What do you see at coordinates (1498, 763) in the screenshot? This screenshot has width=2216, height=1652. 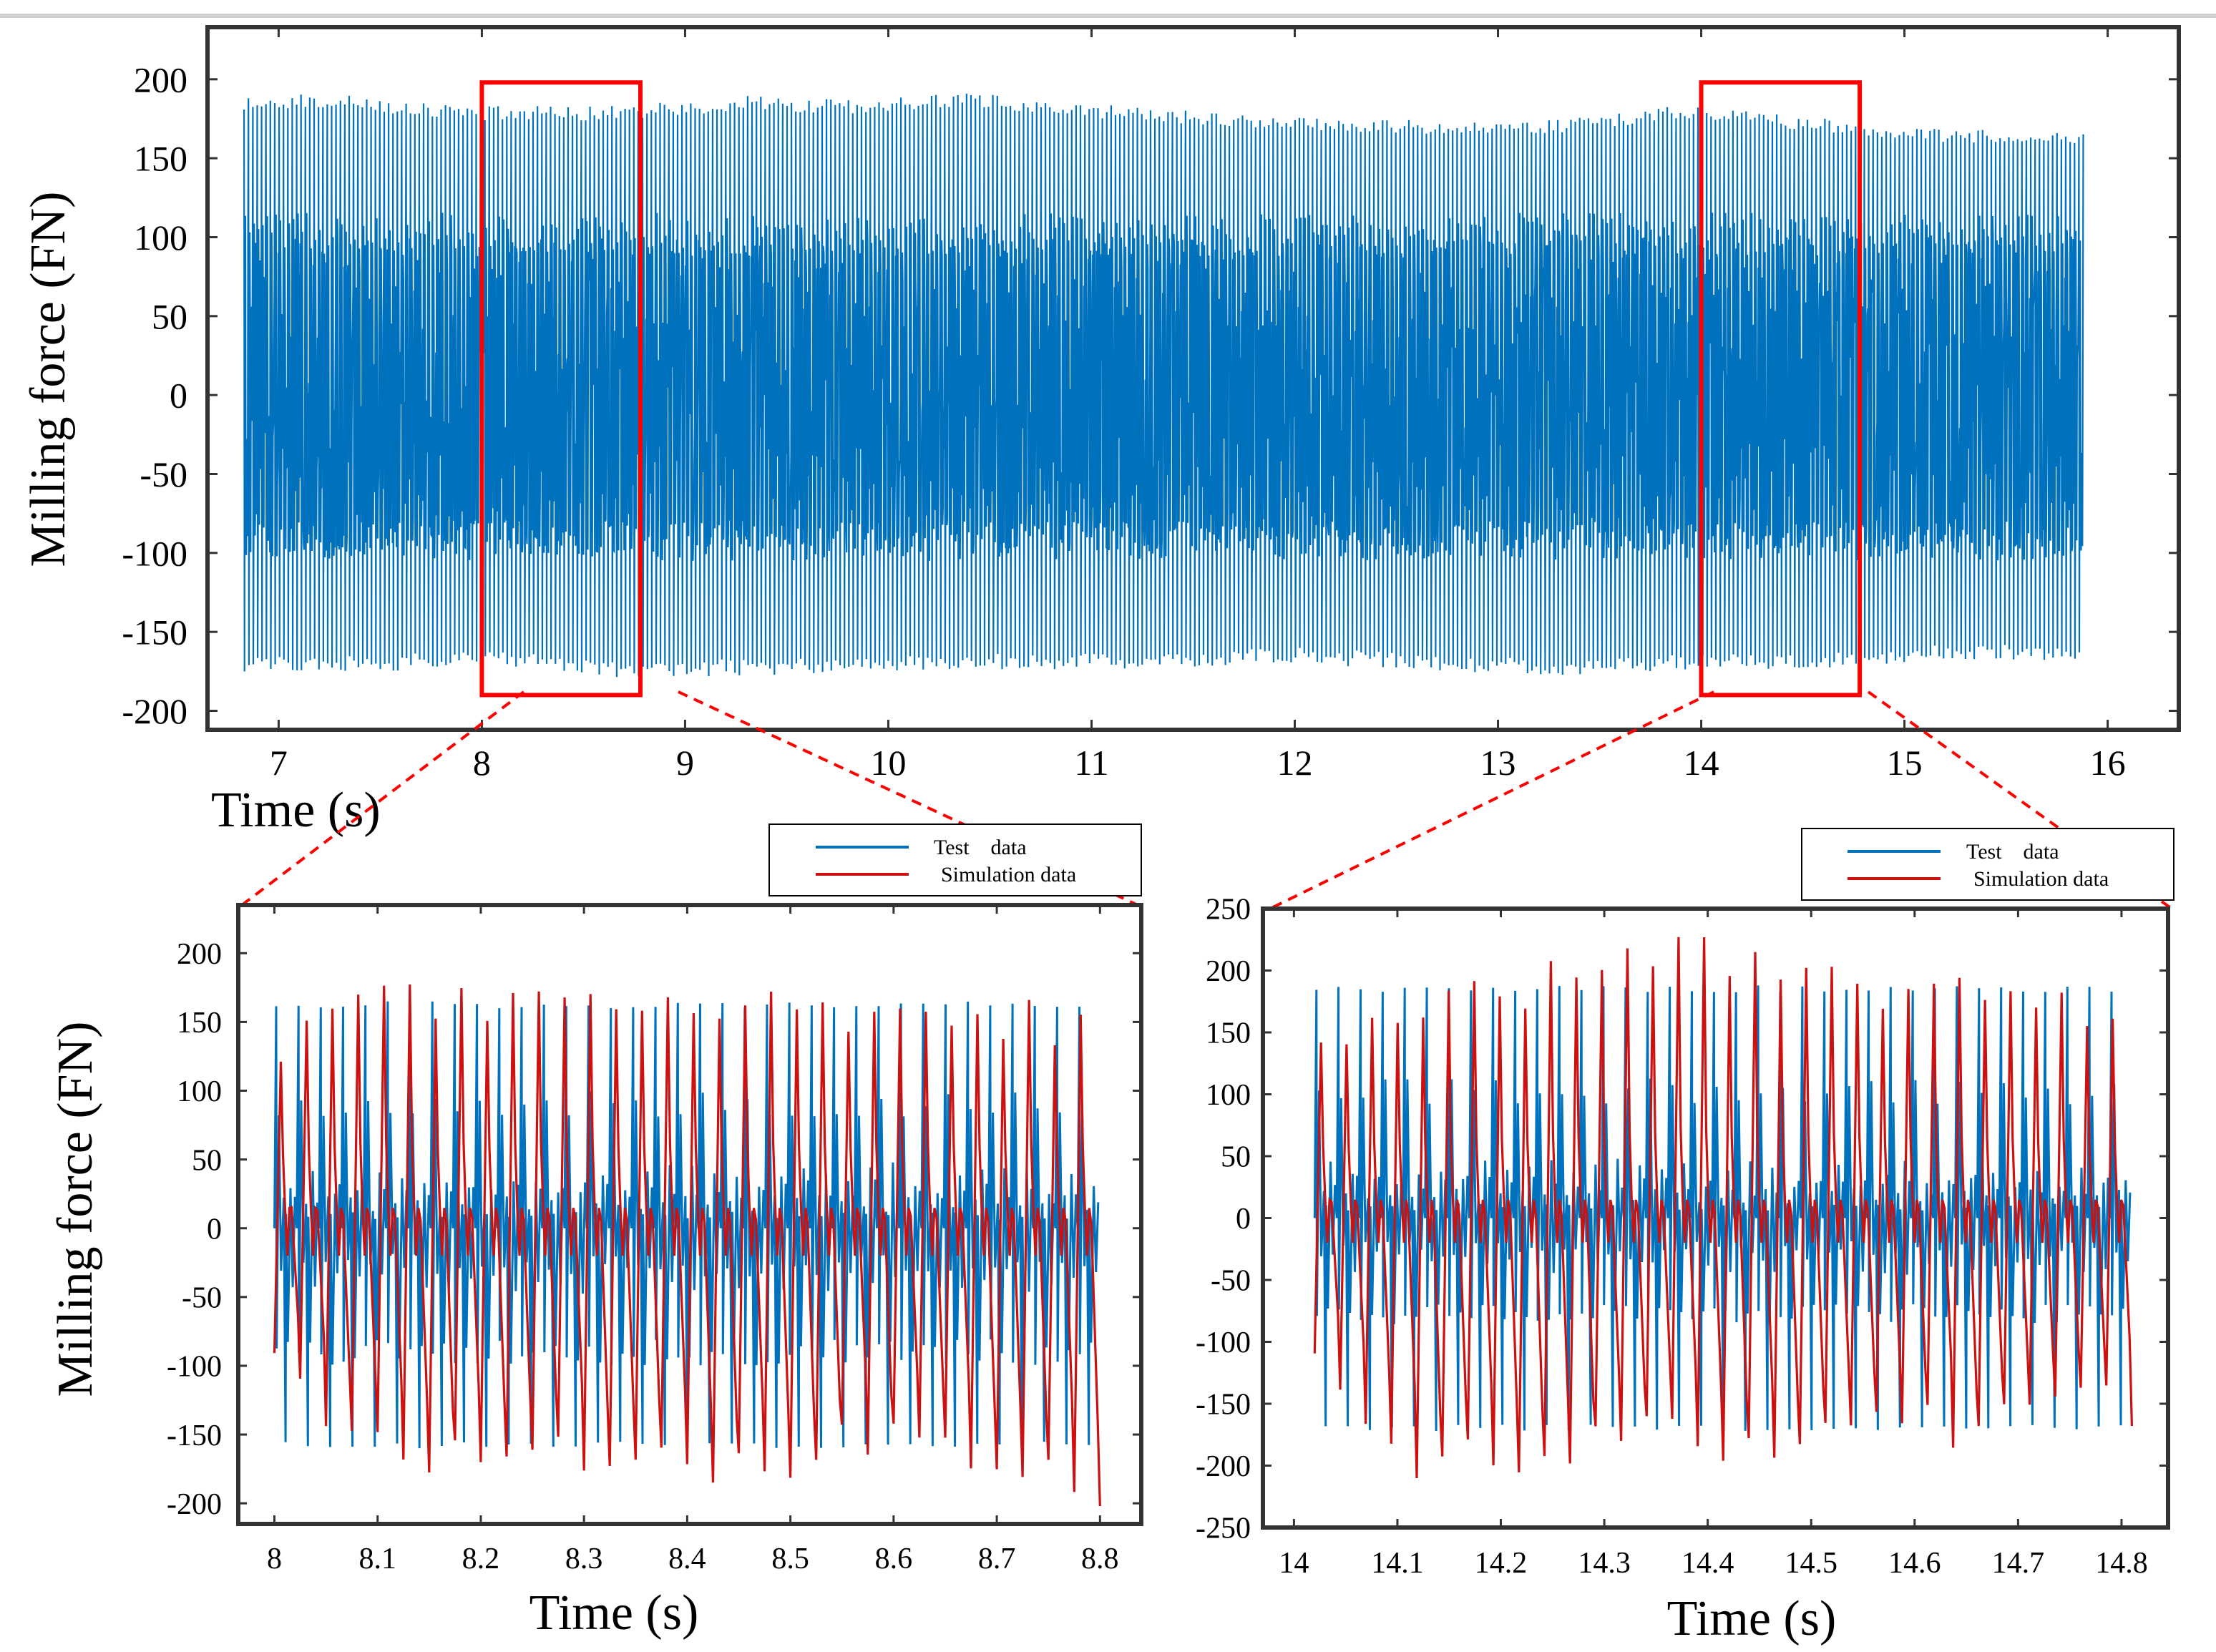 I see `x-tick-label: 13` at bounding box center [1498, 763].